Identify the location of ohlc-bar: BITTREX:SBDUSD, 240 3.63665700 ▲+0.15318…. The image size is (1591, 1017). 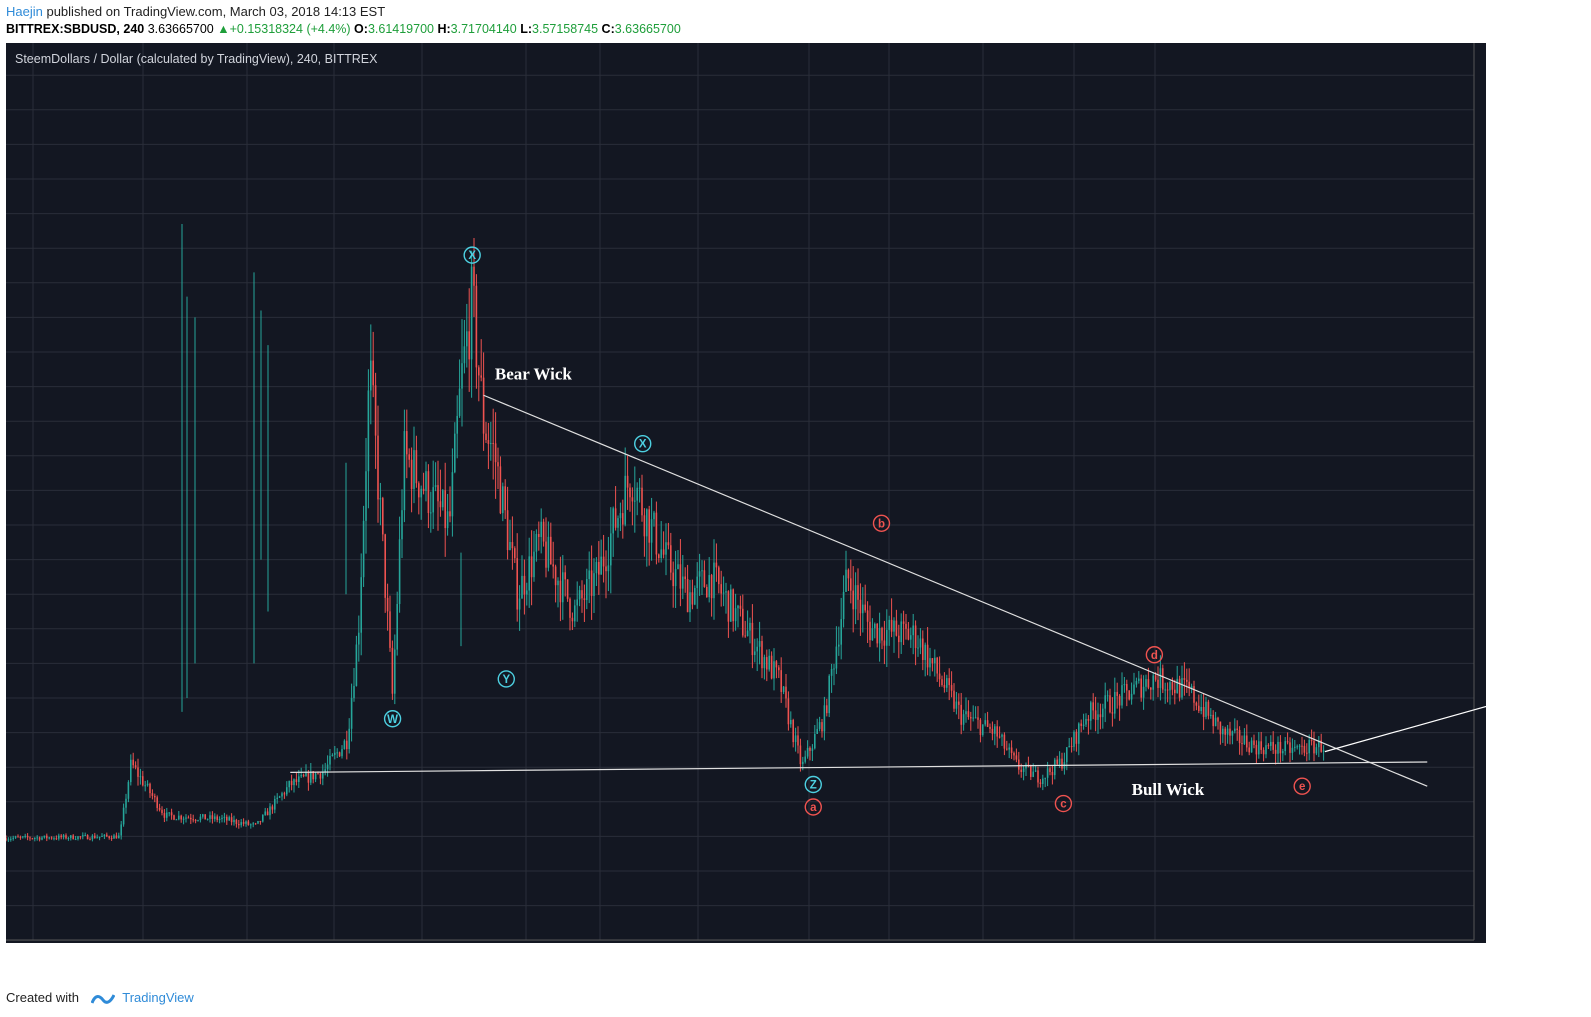
(343, 29).